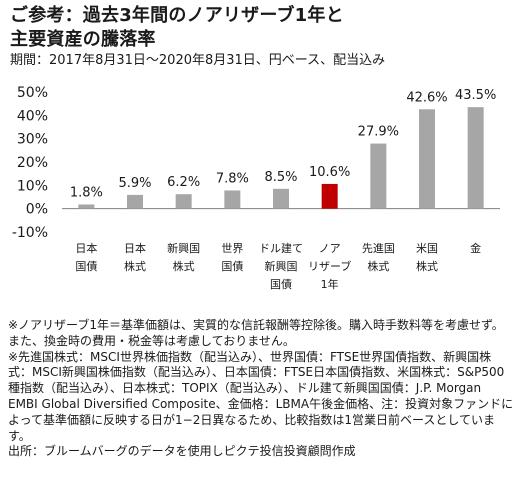 This screenshot has width=520, height=478. Describe the element at coordinates (378, 132) in the screenshot. I see `bar-value-label: 27.9%` at that location.